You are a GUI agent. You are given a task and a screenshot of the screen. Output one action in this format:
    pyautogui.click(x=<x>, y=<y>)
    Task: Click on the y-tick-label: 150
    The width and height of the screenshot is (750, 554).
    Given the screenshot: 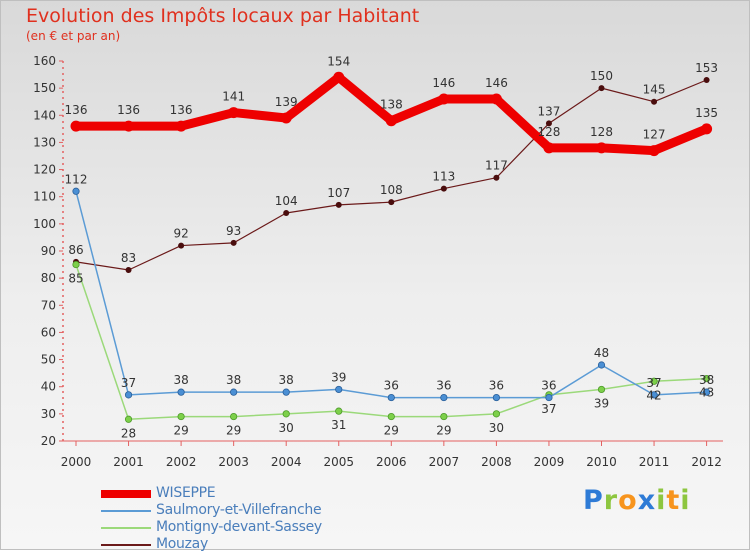 What is the action you would take?
    pyautogui.click(x=44, y=88)
    